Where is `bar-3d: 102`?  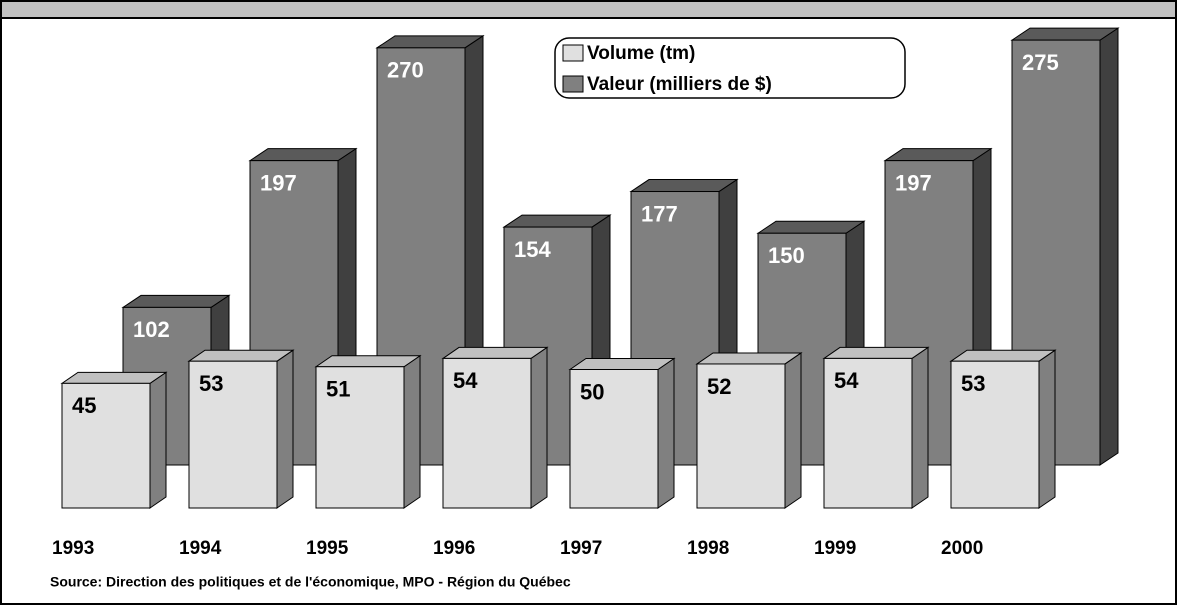
bar-3d: 102 is located at coordinates (176, 380).